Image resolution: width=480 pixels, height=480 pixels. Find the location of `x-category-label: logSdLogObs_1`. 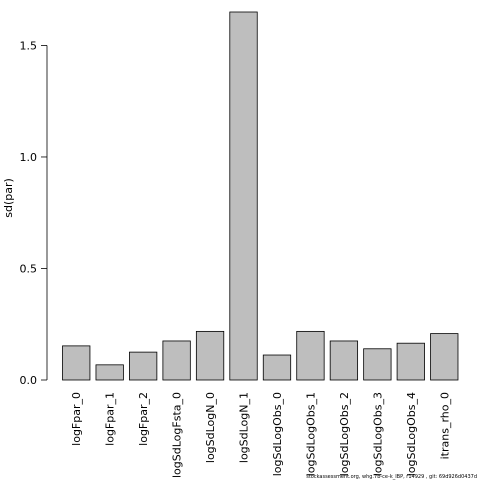

x-category-label: logSdLogObs_1 is located at coordinates (310, 434).